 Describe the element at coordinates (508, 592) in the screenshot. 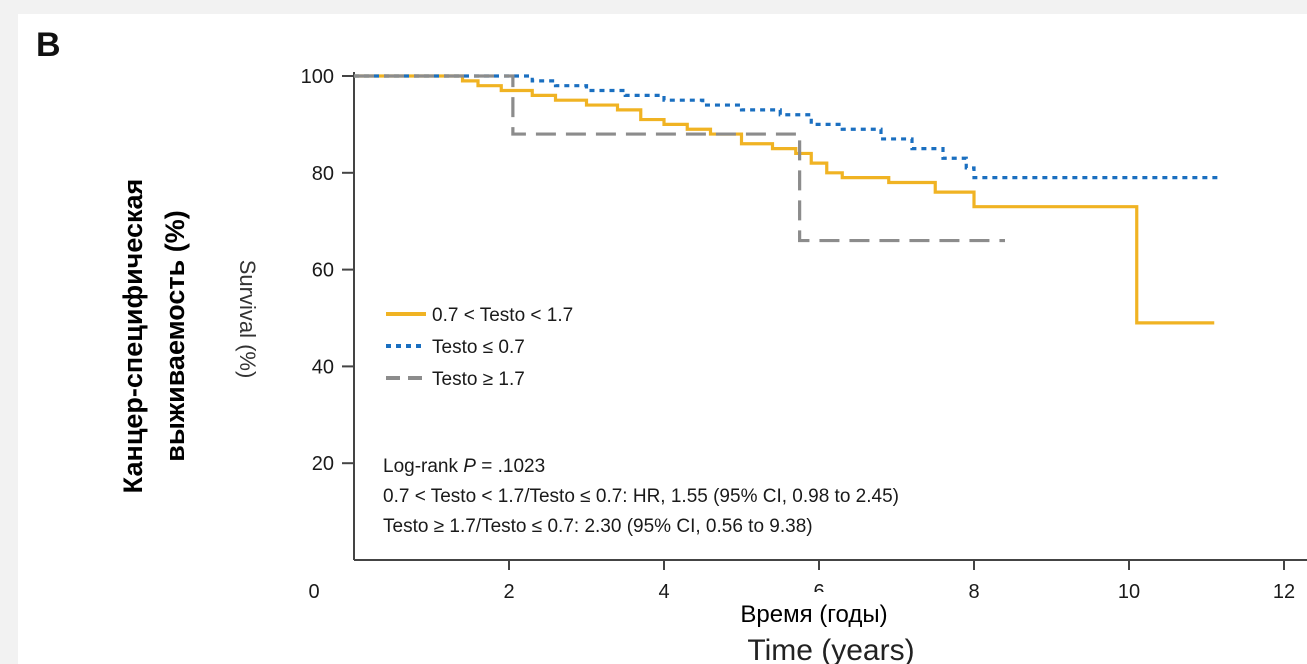

I see `x-tick-label-2: 2` at that location.